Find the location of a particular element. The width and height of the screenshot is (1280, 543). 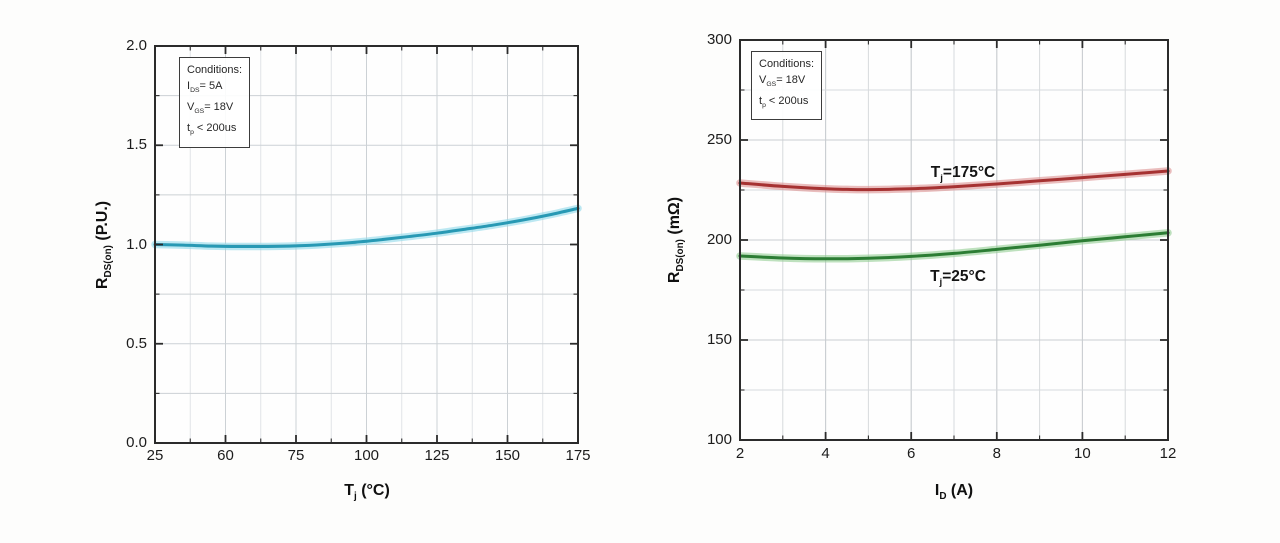

y-tick-label: 1.5 is located at coordinates (136, 145).